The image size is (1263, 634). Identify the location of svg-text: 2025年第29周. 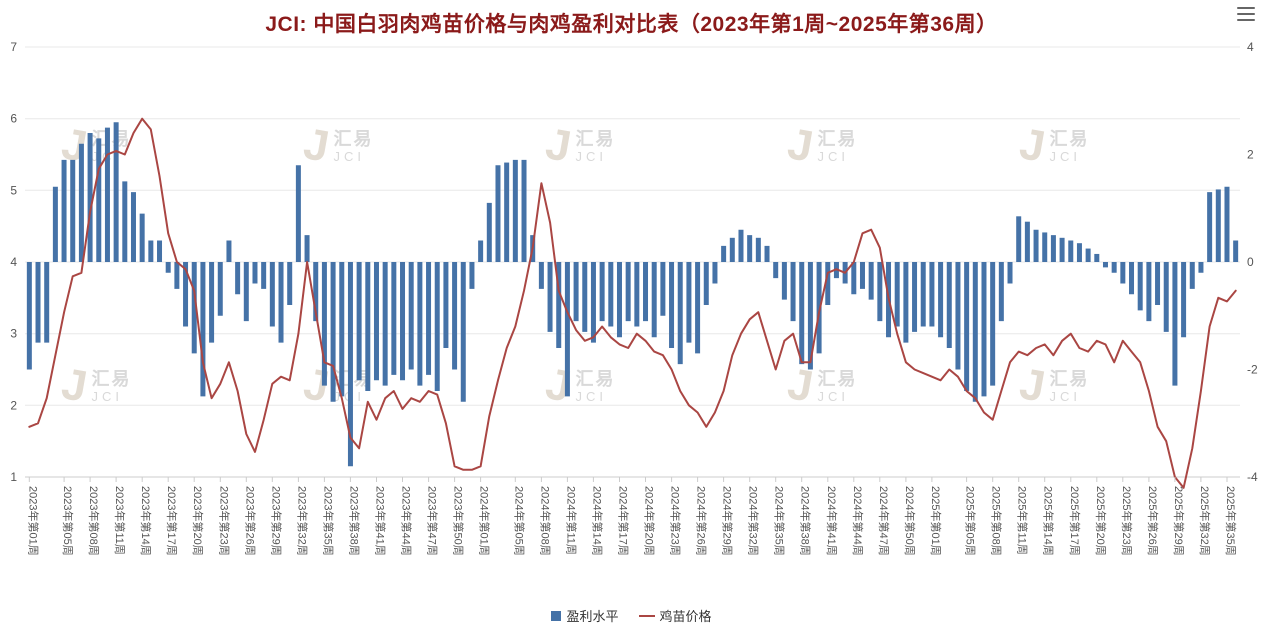
(1179, 521).